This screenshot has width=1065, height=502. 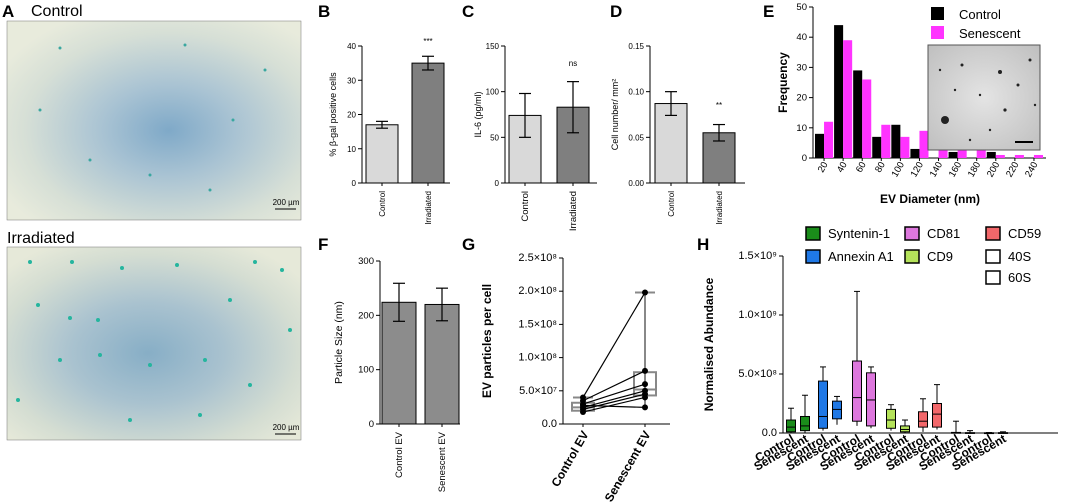 What do you see at coordinates (943, 233) in the screenshot?
I see `legend-label: CD81` at bounding box center [943, 233].